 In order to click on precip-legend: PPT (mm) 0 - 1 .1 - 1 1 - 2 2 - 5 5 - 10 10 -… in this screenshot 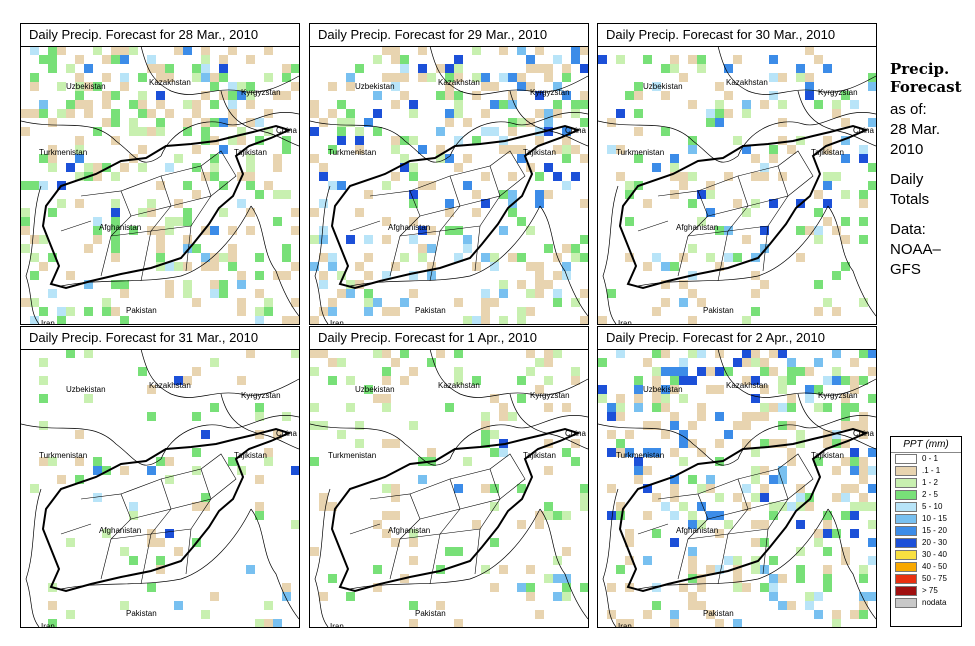, I will do `click(926, 531)`.